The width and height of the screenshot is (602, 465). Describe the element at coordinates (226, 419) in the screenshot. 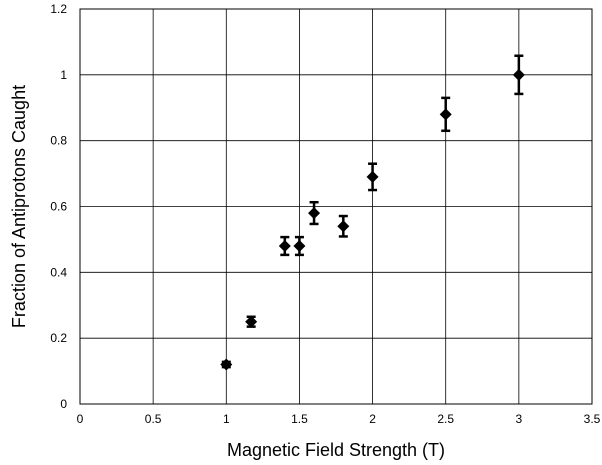

I see `x-tick-label: 1` at that location.